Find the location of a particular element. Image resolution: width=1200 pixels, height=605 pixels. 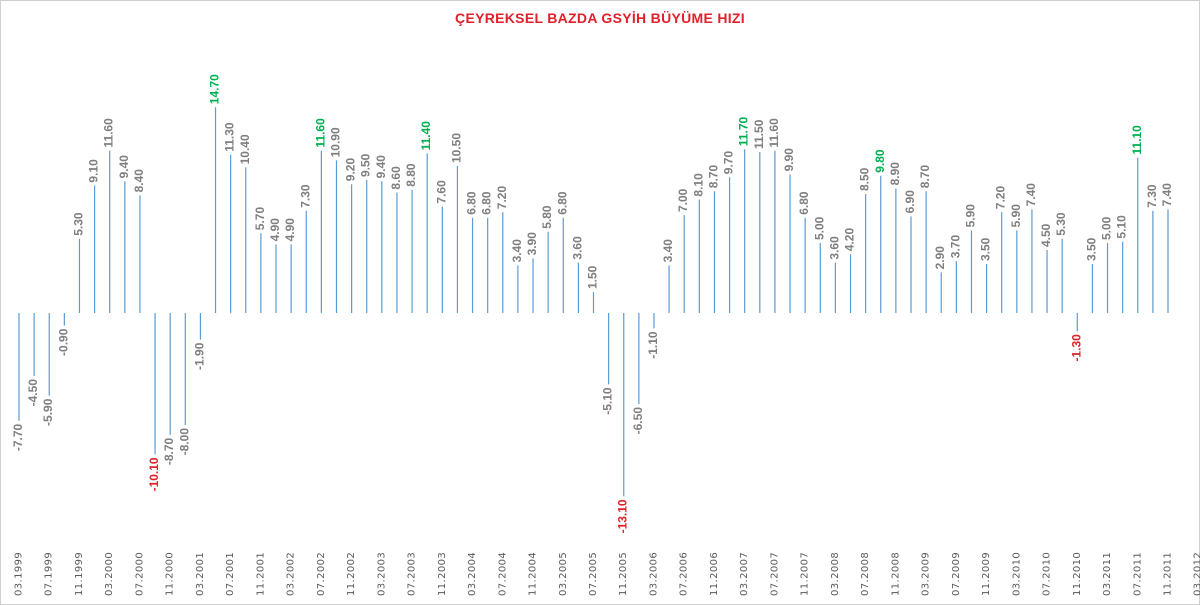

x-tick-label: 11.2008 is located at coordinates (895, 574).